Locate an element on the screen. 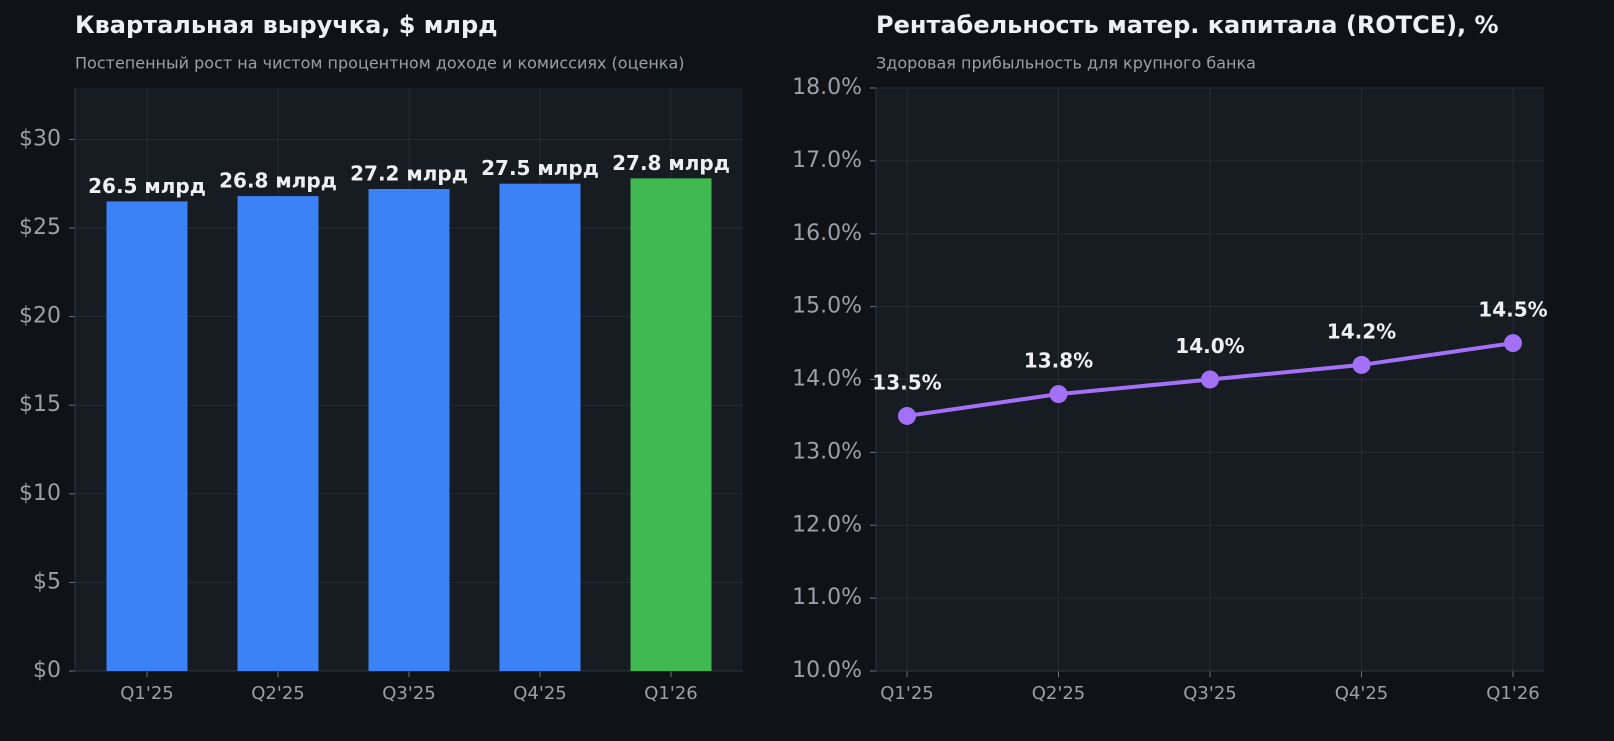  y-tick-label: 12.0% is located at coordinates (827, 524).